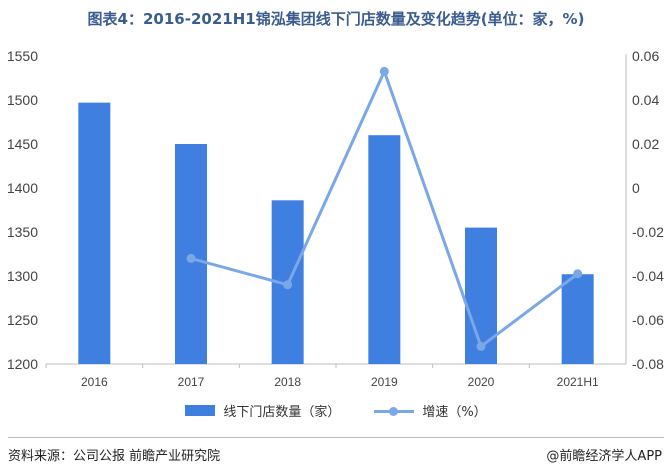  What do you see at coordinates (481, 382) in the screenshot?
I see `x-tick-label: 2020` at bounding box center [481, 382].